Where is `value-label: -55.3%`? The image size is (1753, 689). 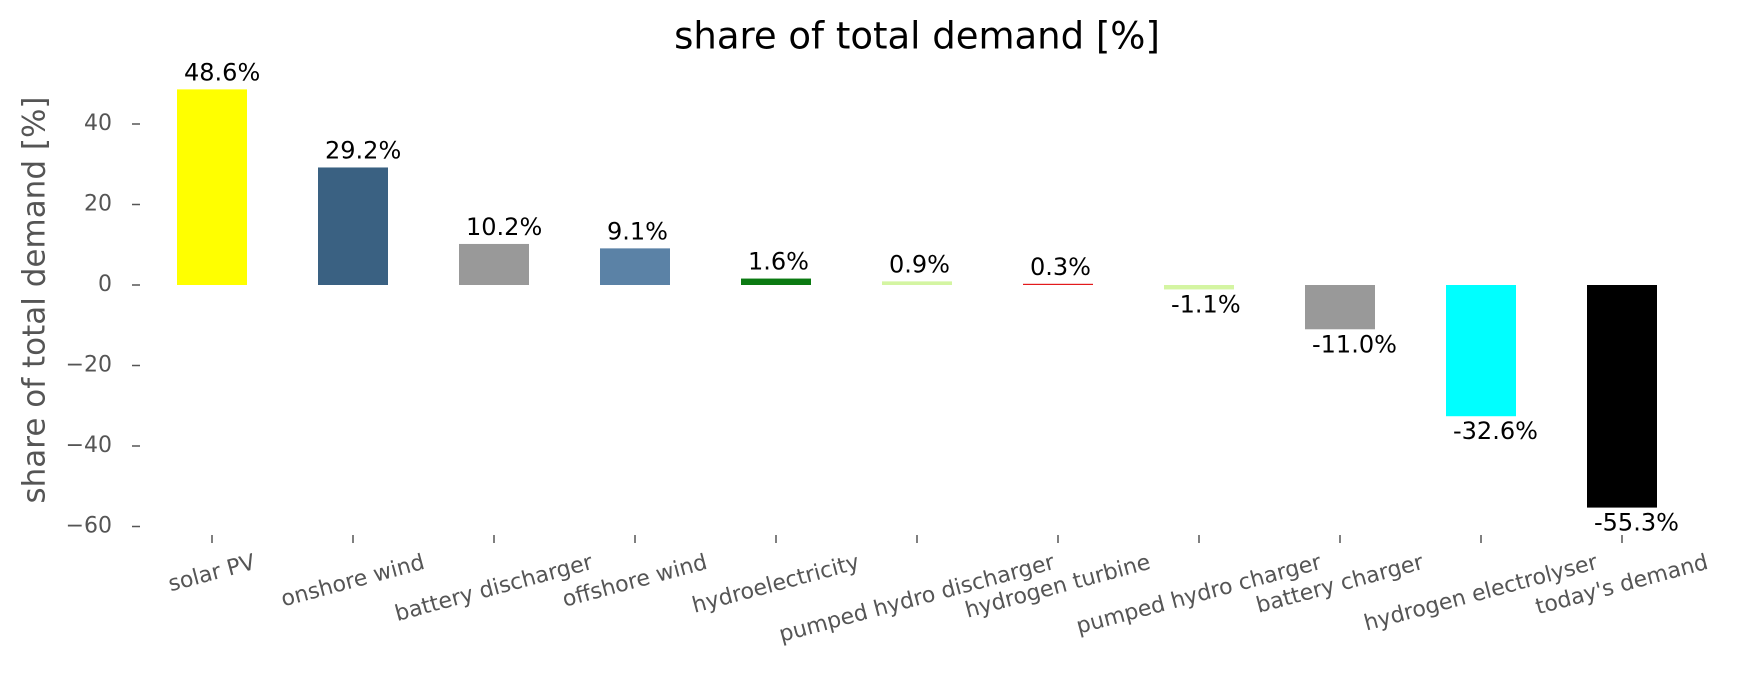 value-label: -55.3% is located at coordinates (1636, 523).